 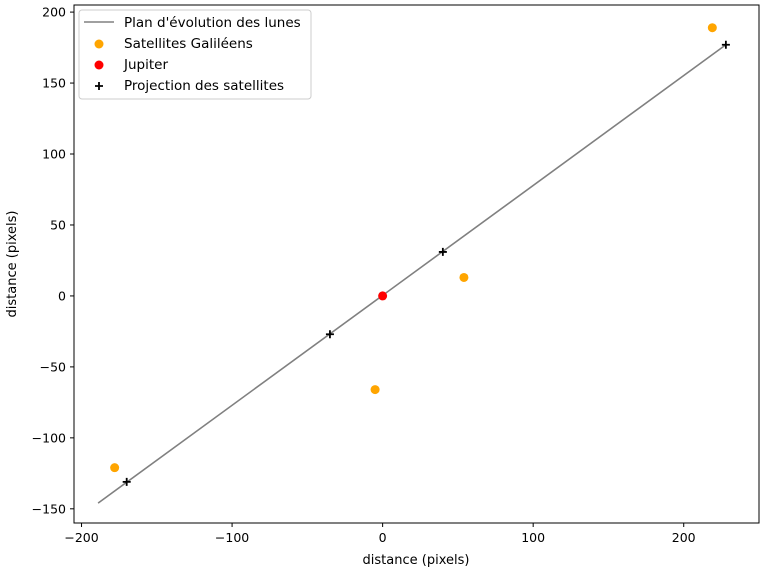 I want to click on x-tick-label: 0, so click(x=383, y=537).